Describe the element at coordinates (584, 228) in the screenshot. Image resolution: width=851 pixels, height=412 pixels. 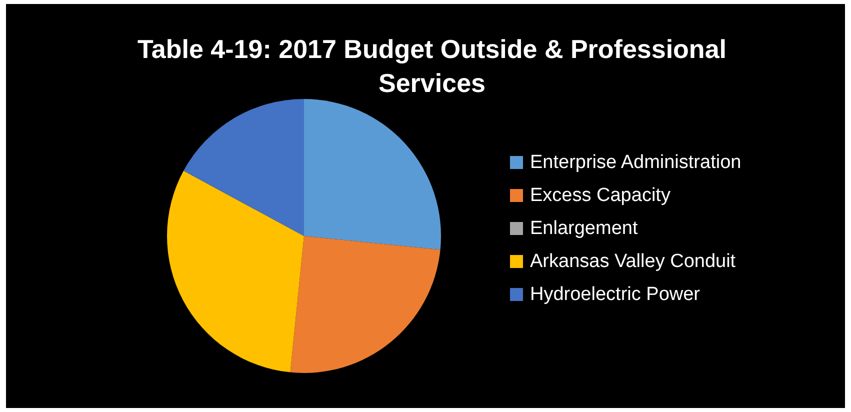
I see `legend-label: Enlargement` at that location.